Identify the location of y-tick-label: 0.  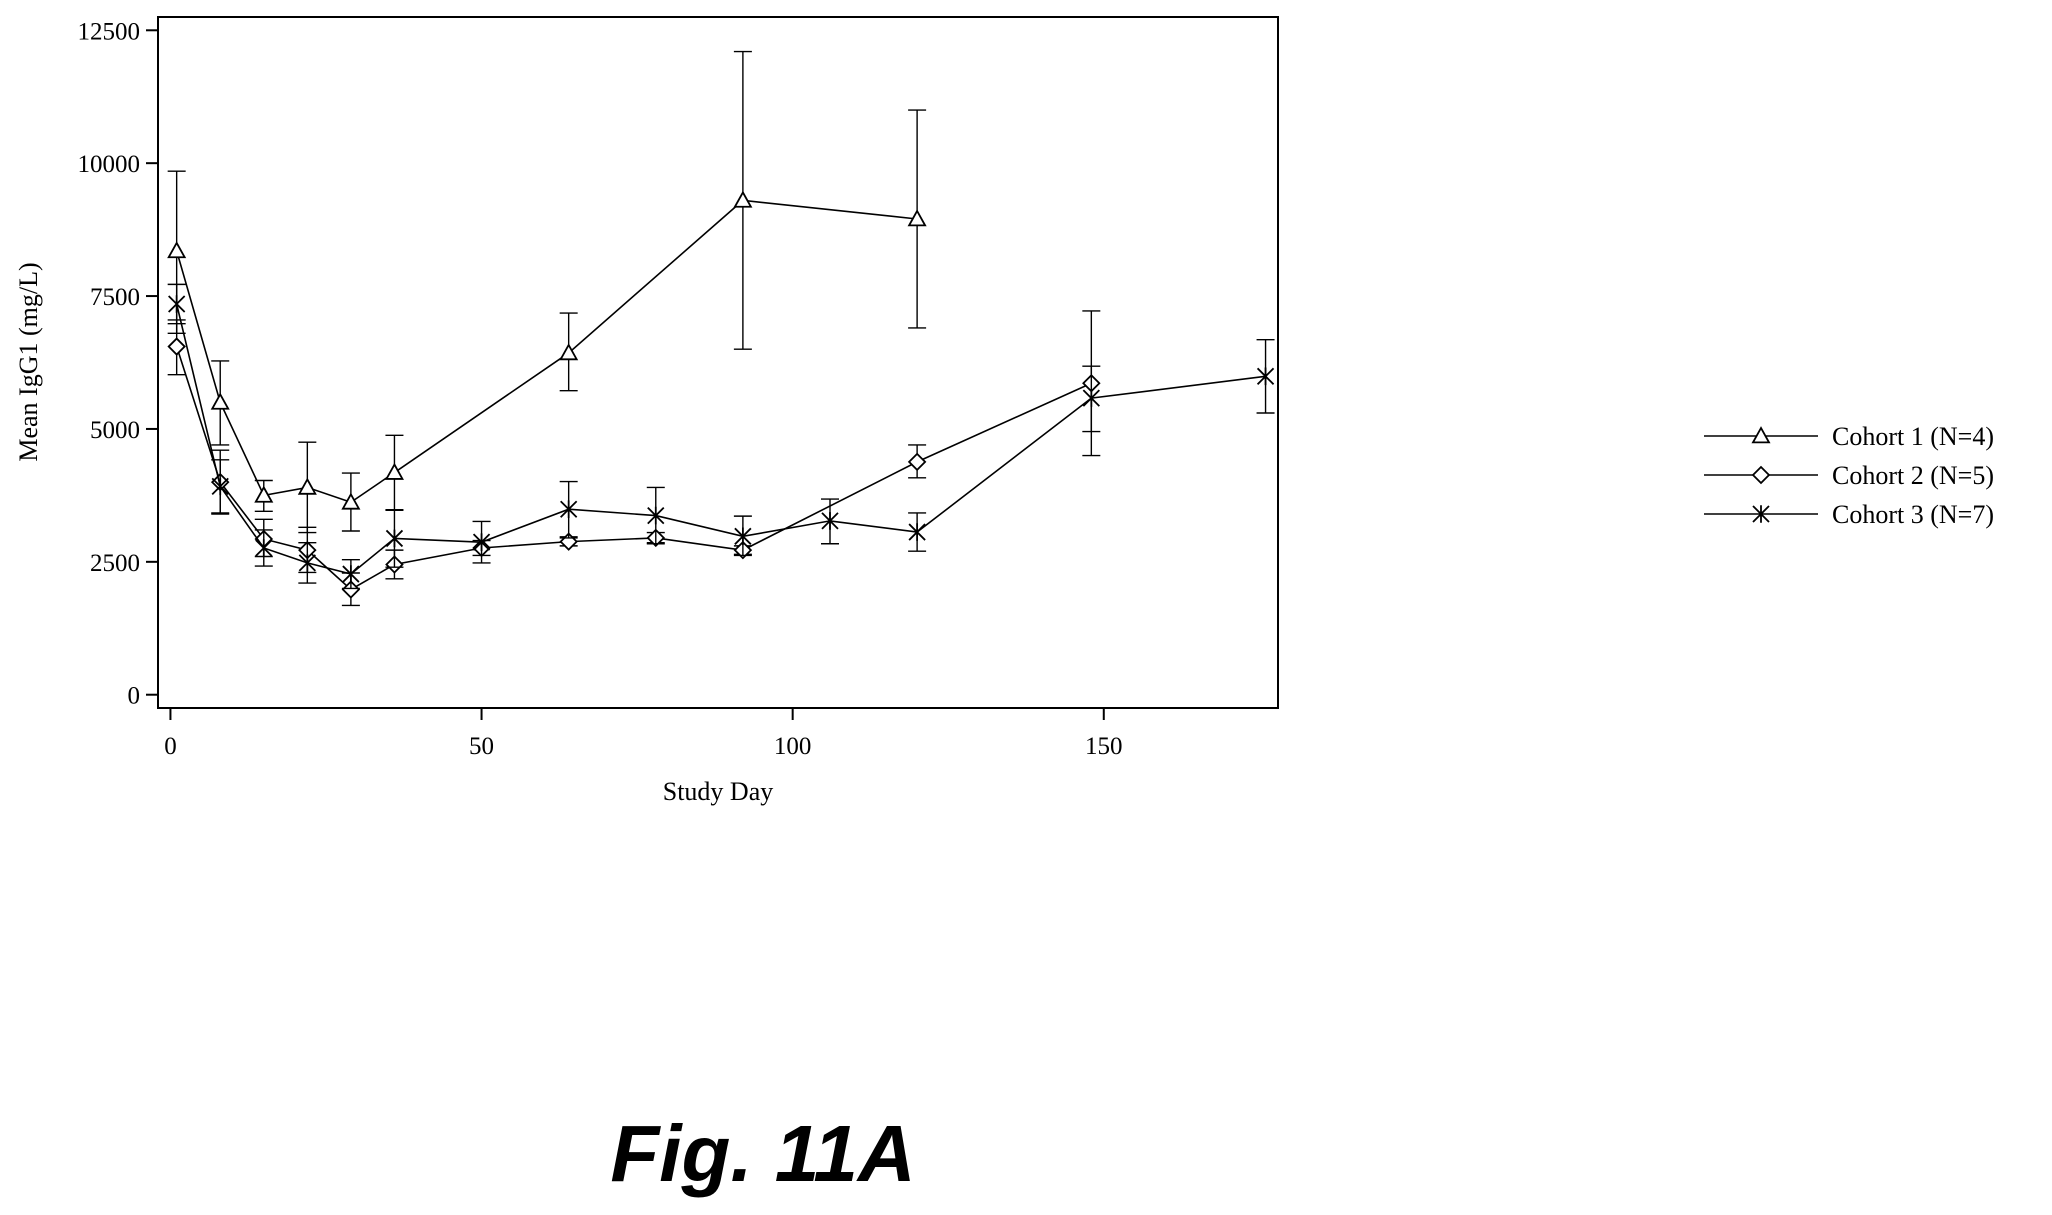
(134, 696).